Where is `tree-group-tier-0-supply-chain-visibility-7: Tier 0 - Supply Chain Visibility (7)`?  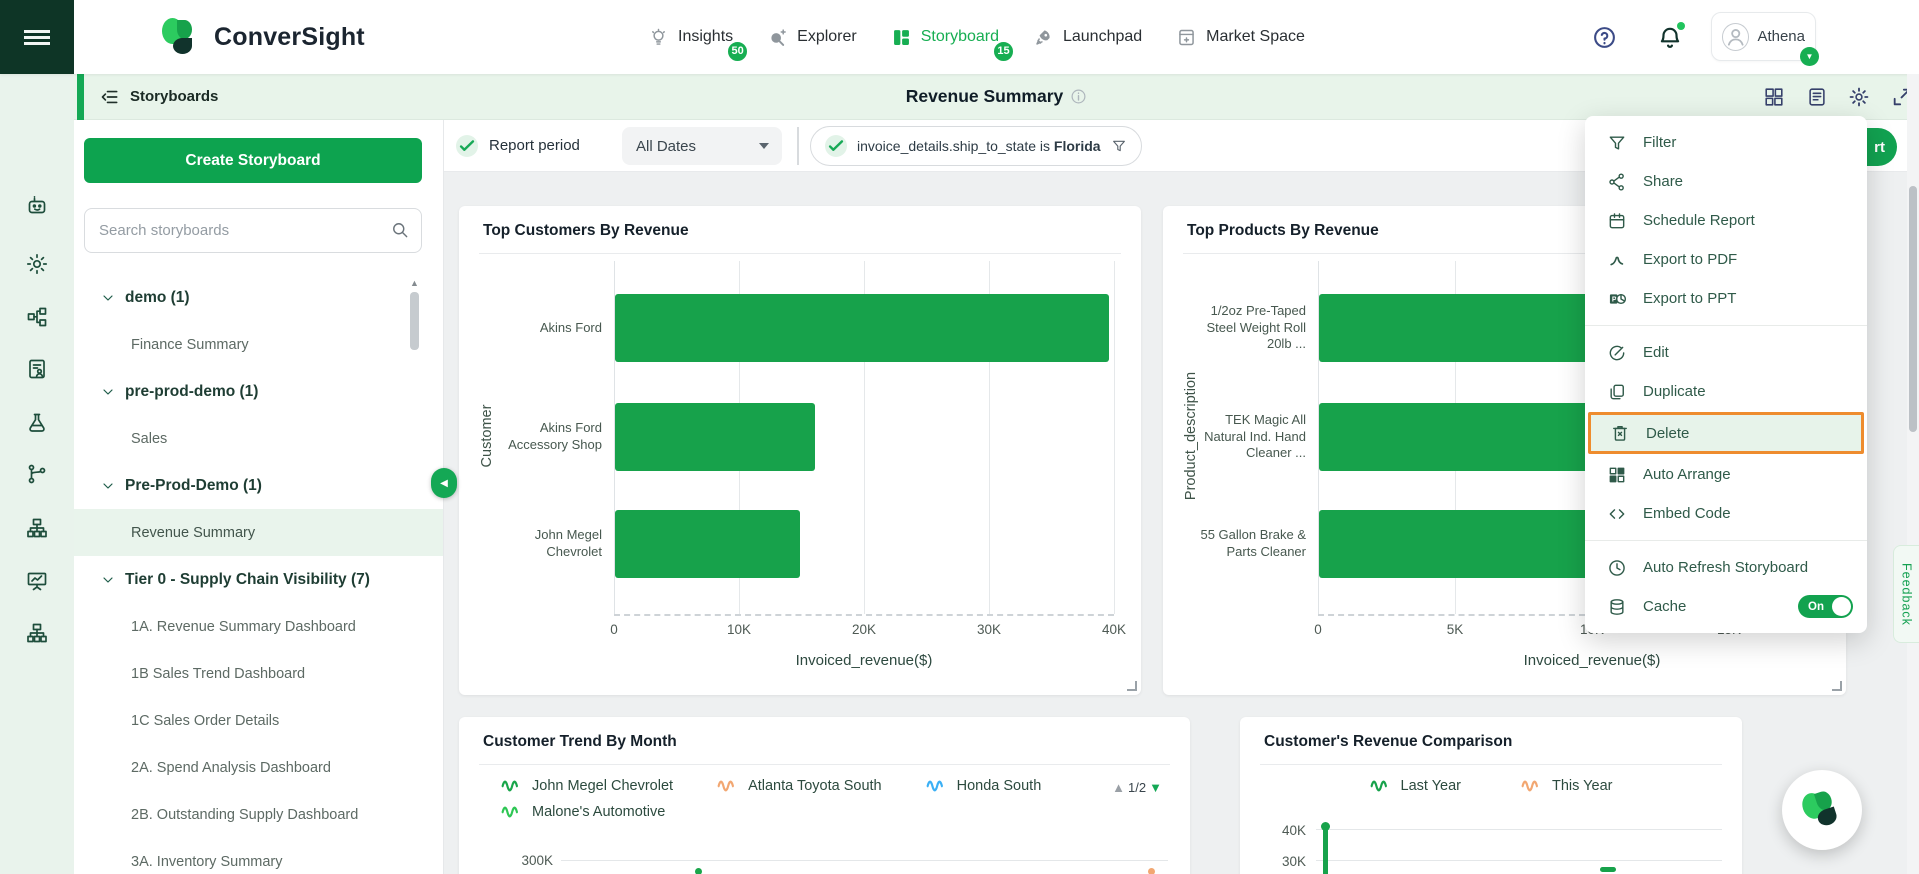 tree-group-tier-0-supply-chain-visibility-7: Tier 0 - Supply Chain Visibility (7) is located at coordinates (258, 579).